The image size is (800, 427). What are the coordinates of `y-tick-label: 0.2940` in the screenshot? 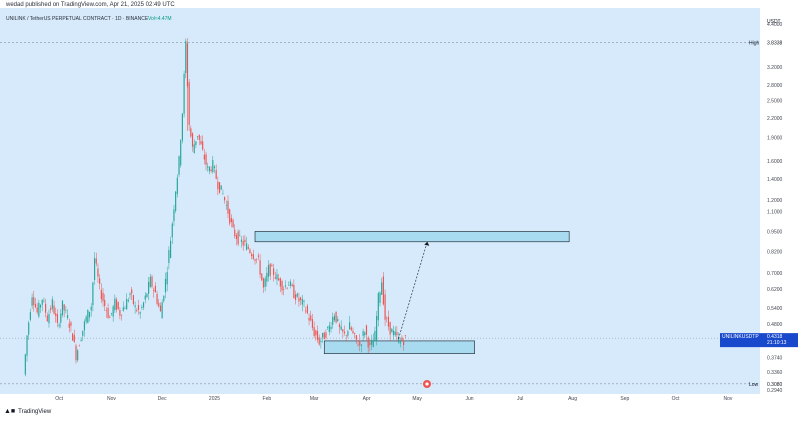 It's located at (775, 391).